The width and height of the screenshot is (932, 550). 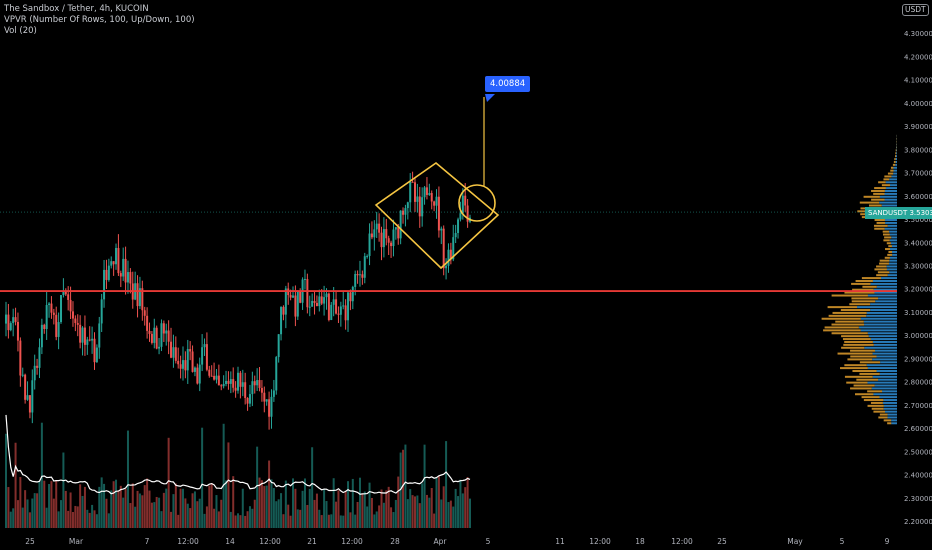 I want to click on y-tick-label: 3.10000, so click(x=918, y=313).